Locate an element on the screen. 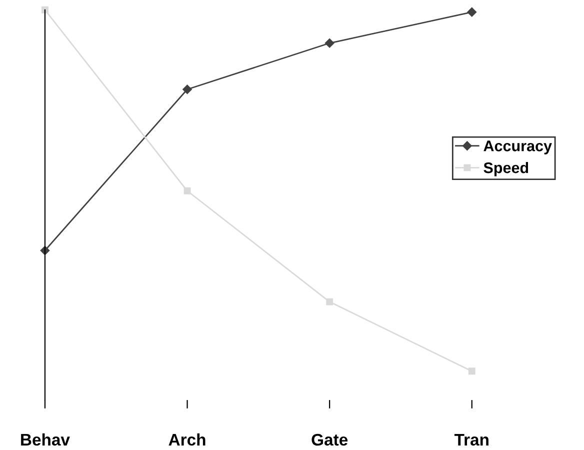 The width and height of the screenshot is (584, 450). x-tick-label: Arch is located at coordinates (187, 439).